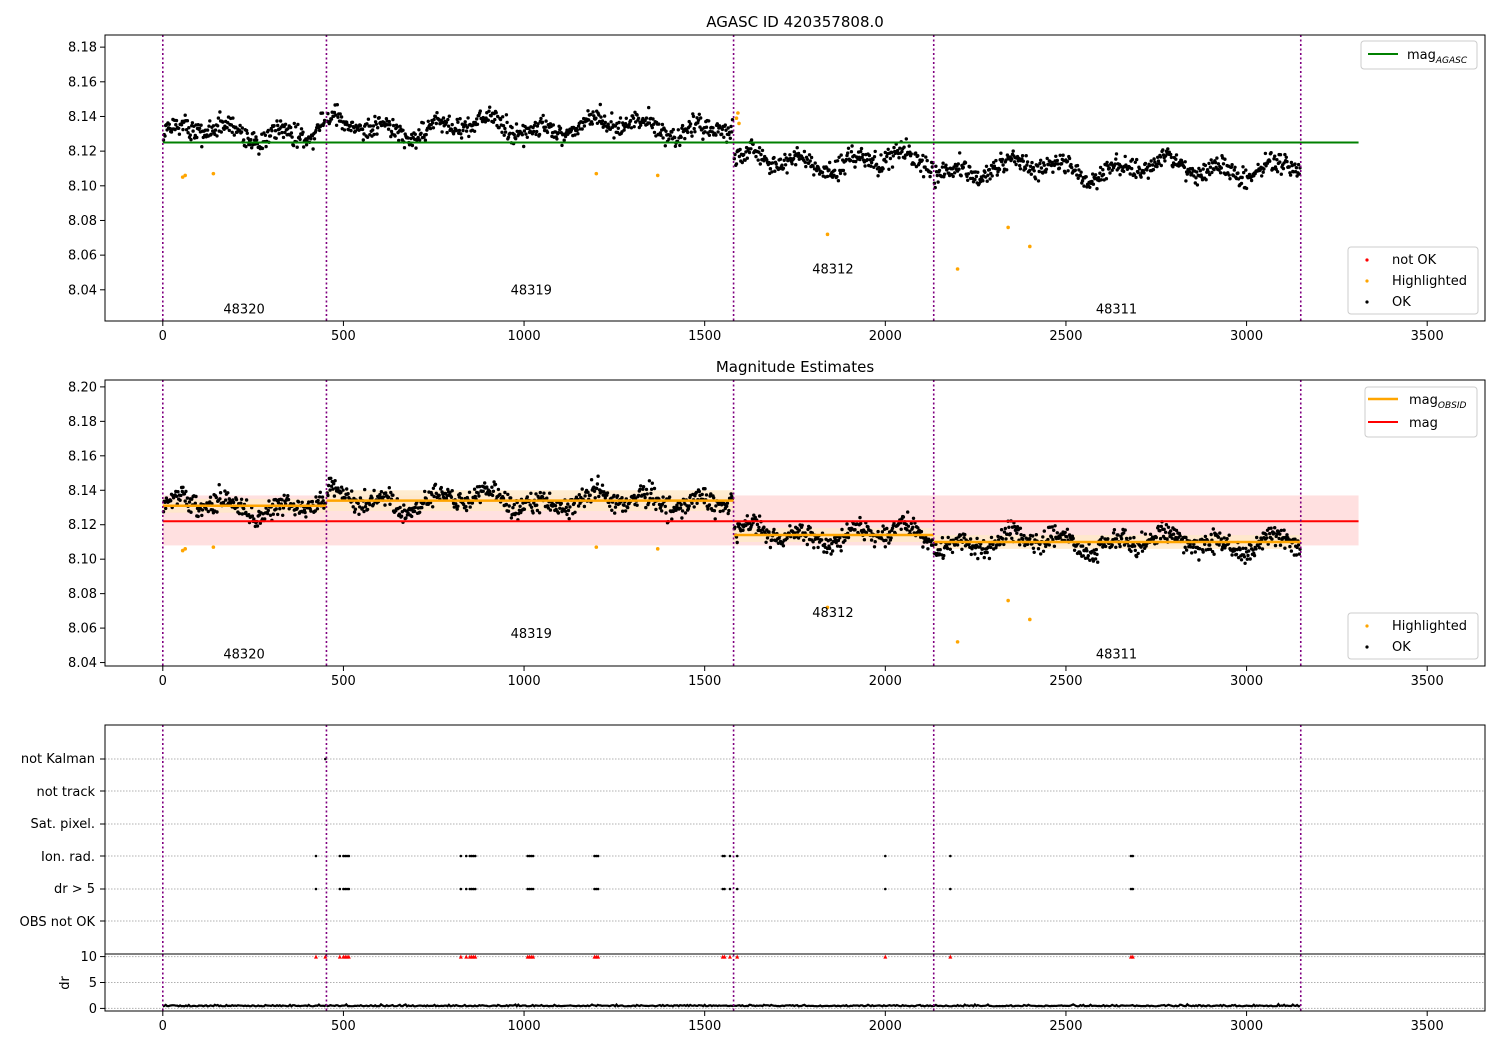 The width and height of the screenshot is (1500, 1050). What do you see at coordinates (832, 613) in the screenshot?
I see `obsid-label: 48312` at bounding box center [832, 613].